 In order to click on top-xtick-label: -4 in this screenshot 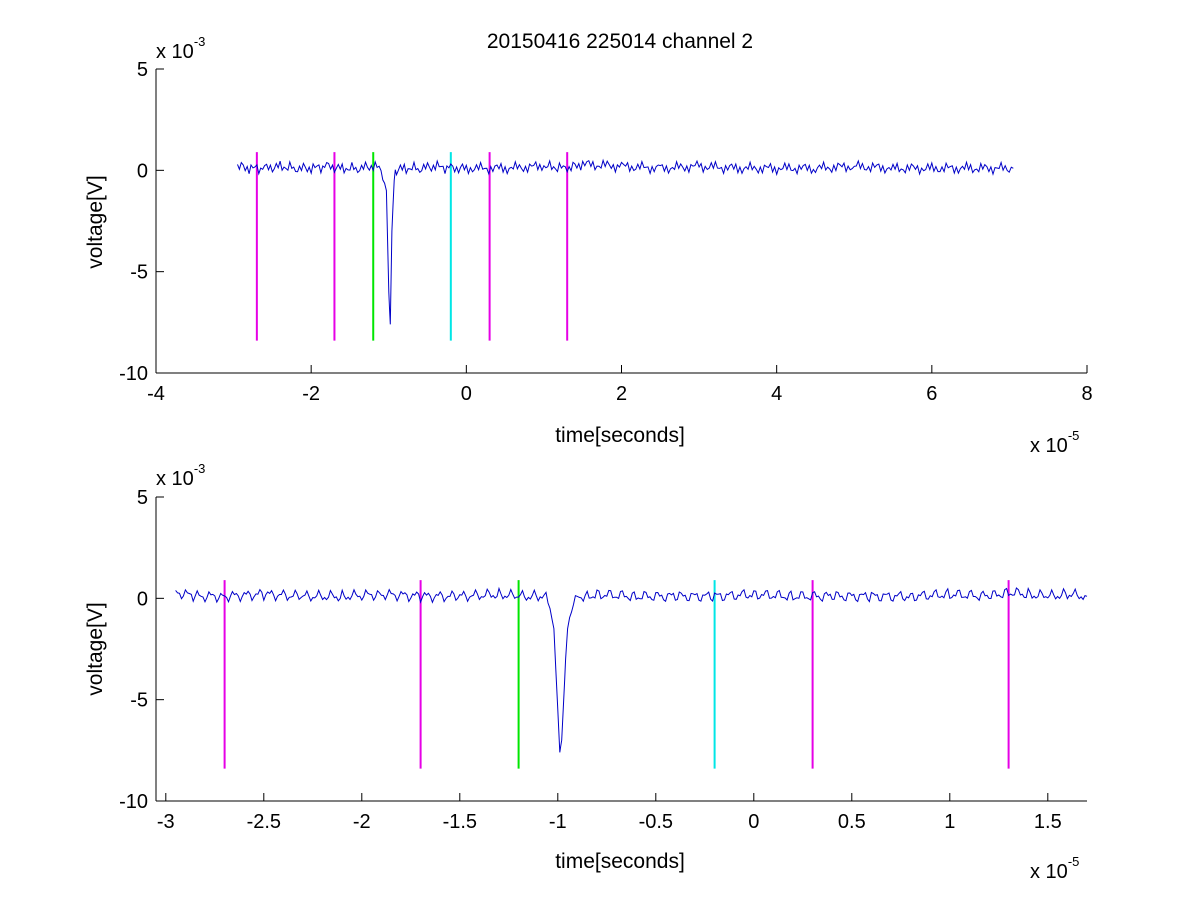, I will do `click(156, 394)`.